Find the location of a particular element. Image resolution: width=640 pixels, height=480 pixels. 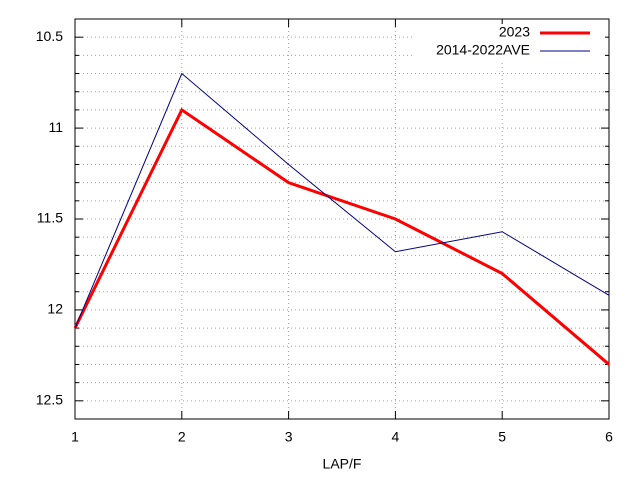

legend-label: 2014-2022AVE is located at coordinates (483, 50).